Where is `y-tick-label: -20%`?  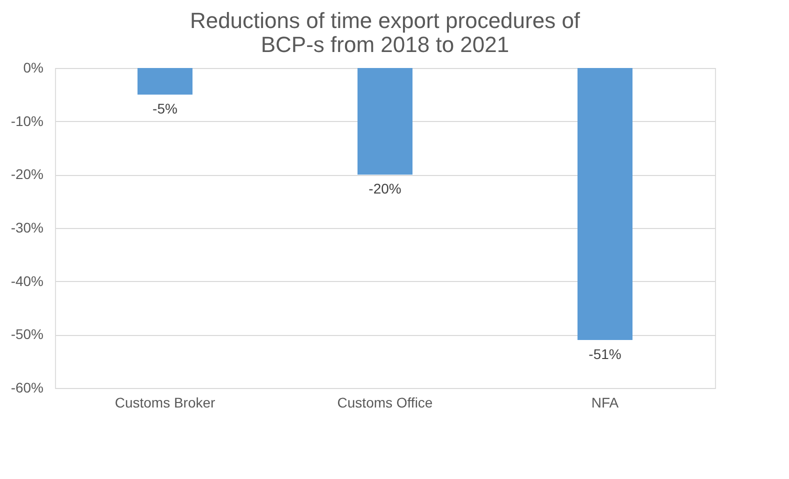 y-tick-label: -20% is located at coordinates (27, 174).